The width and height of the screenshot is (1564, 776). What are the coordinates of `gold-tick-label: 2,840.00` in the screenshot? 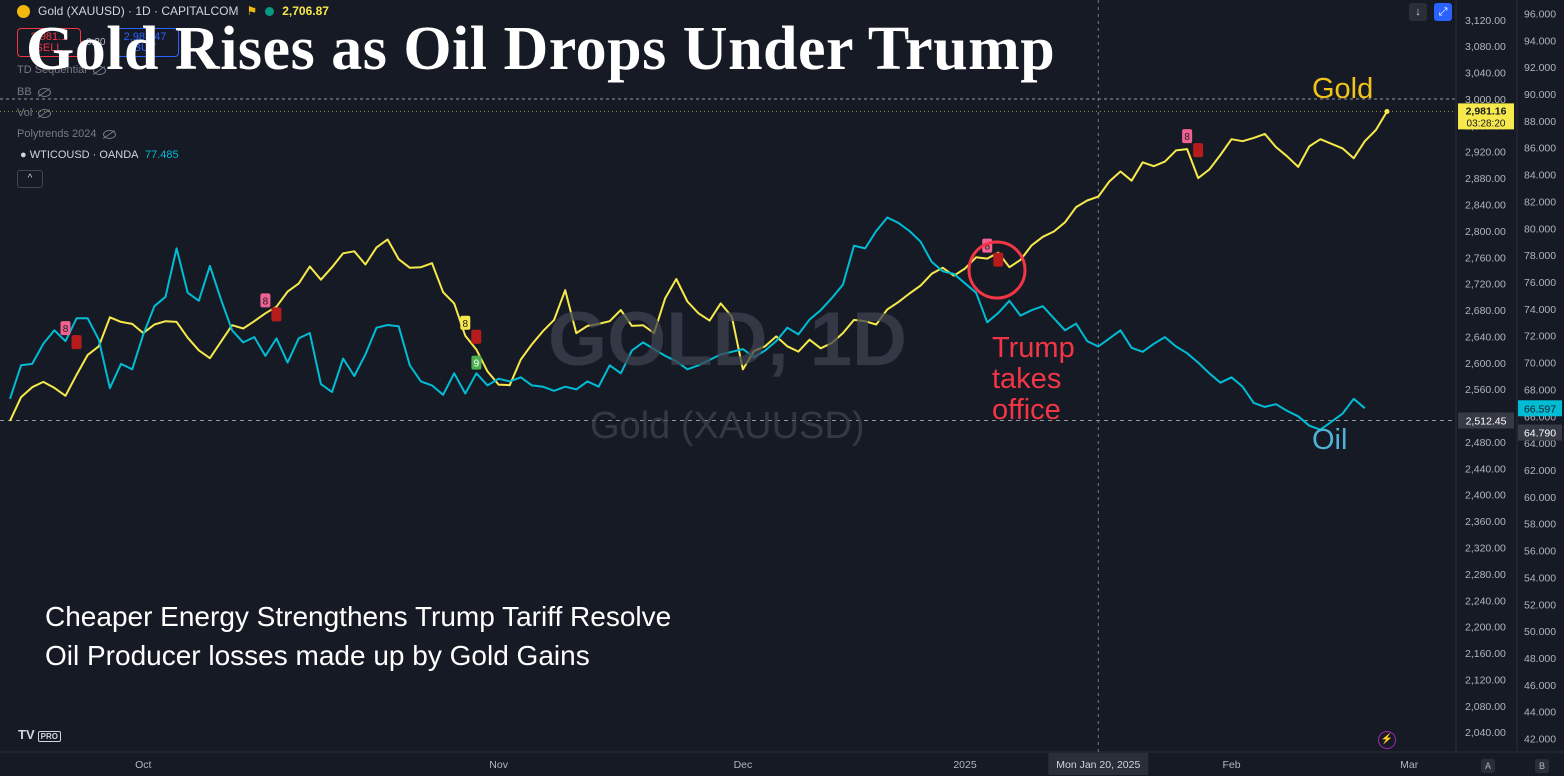 It's located at (1485, 205).